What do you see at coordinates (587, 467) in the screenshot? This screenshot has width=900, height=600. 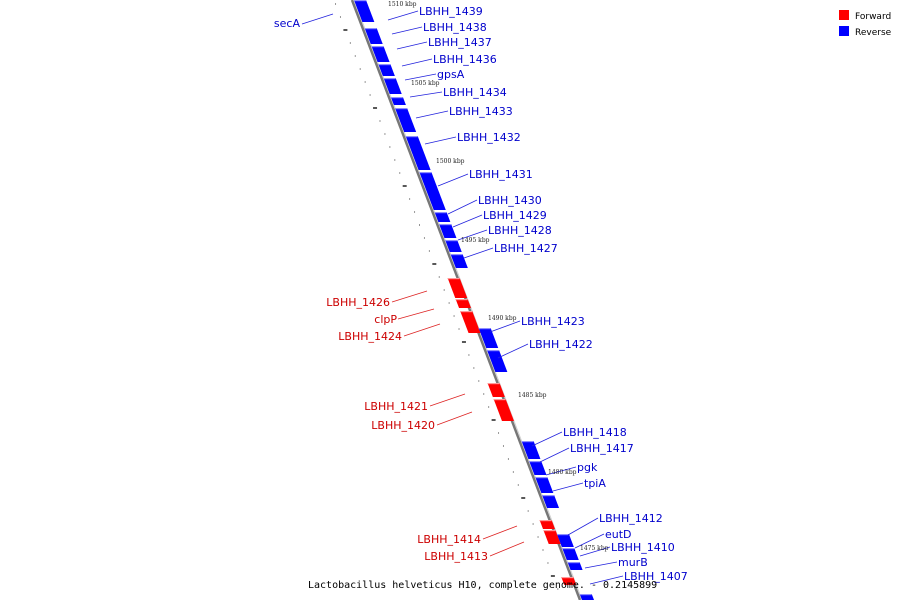 I see `gene-label-pgk: pgk` at bounding box center [587, 467].